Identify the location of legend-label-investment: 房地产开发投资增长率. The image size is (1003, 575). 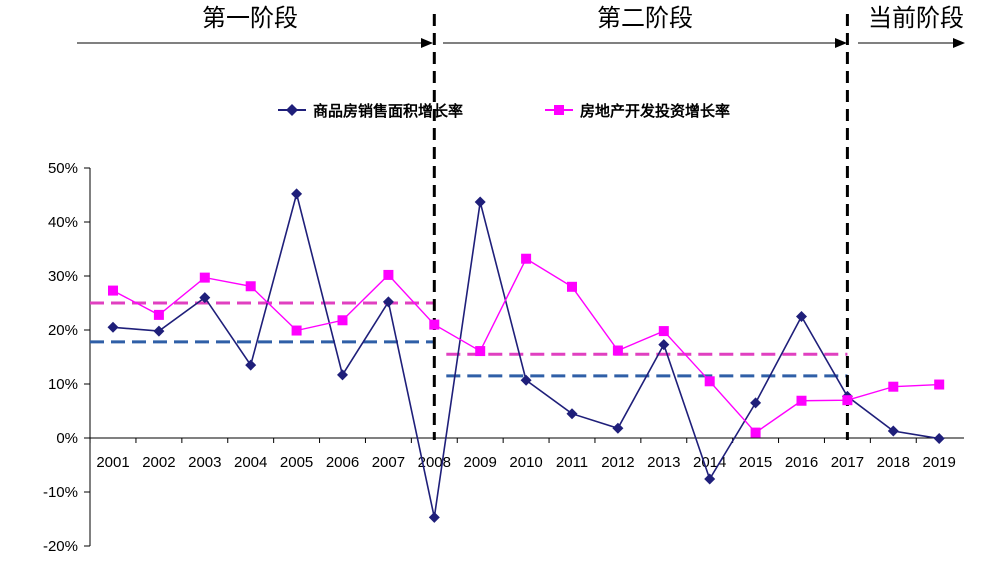
(655, 111).